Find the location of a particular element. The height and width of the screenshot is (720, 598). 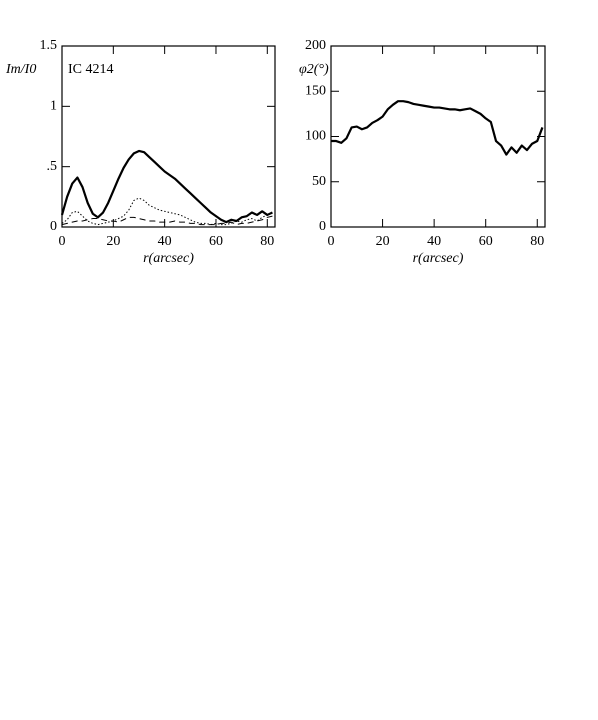

y-tick-label: 100 is located at coordinates (315, 136).